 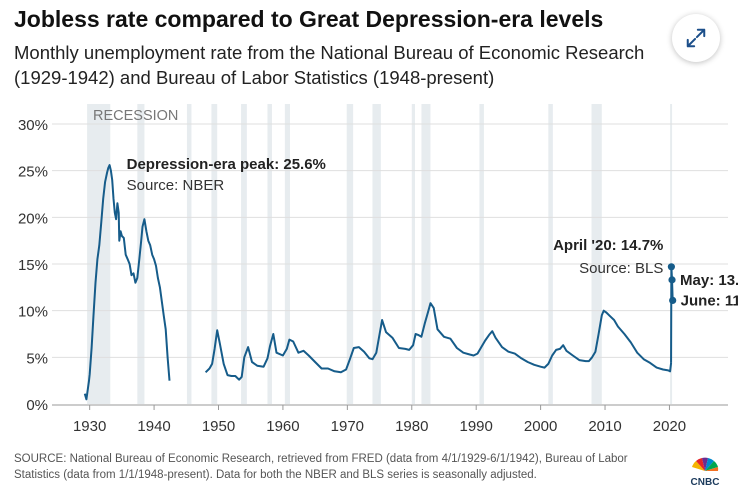 I want to click on highlight-points, so click(x=672, y=313).